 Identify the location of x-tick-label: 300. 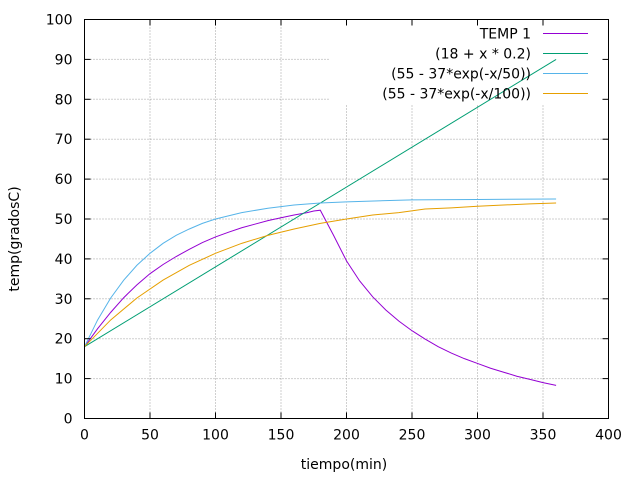
(477, 436).